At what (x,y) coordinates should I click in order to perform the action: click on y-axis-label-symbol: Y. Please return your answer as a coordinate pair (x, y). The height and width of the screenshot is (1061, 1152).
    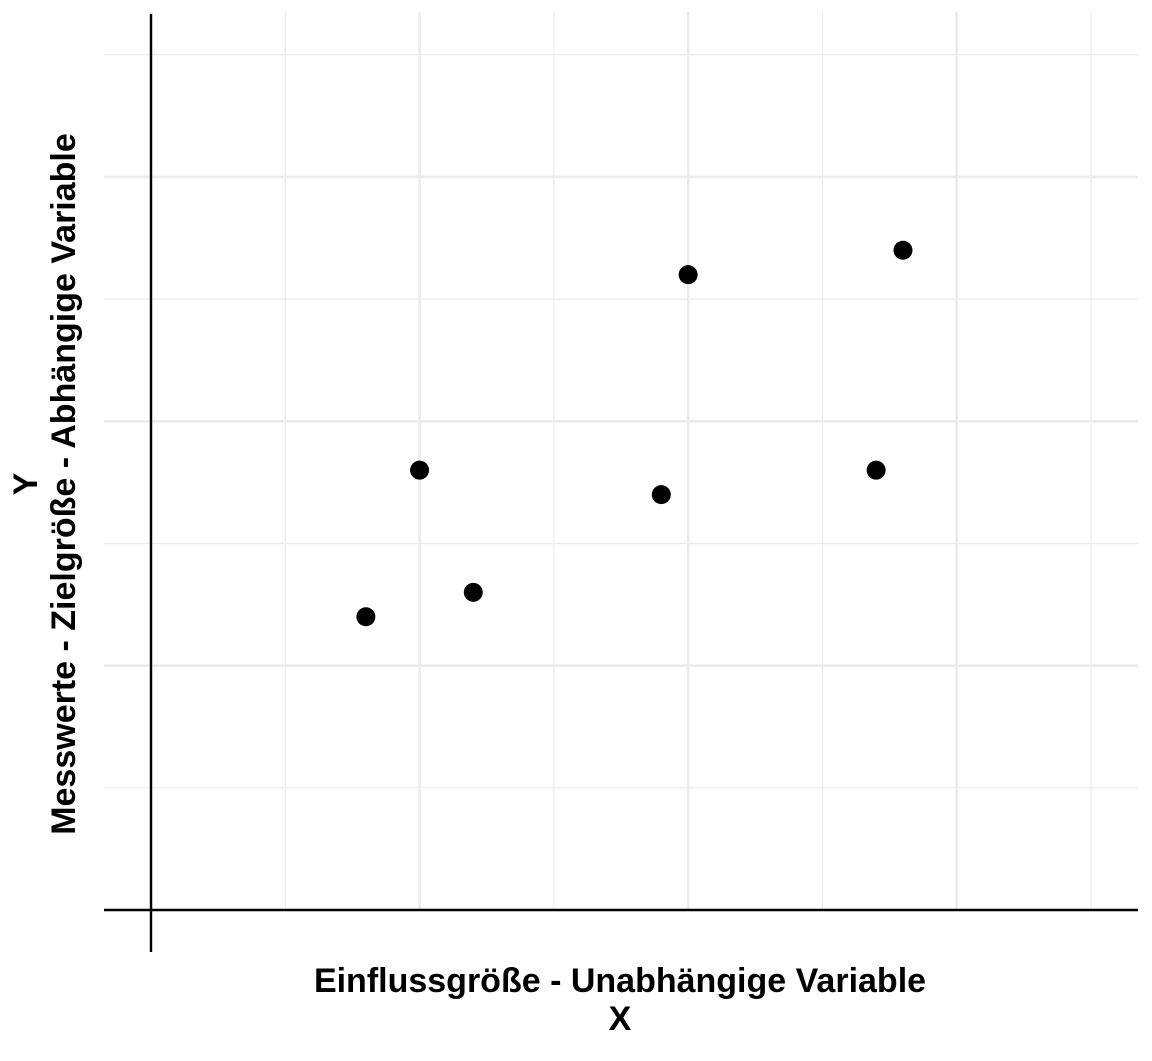
    Looking at the image, I should click on (26, 484).